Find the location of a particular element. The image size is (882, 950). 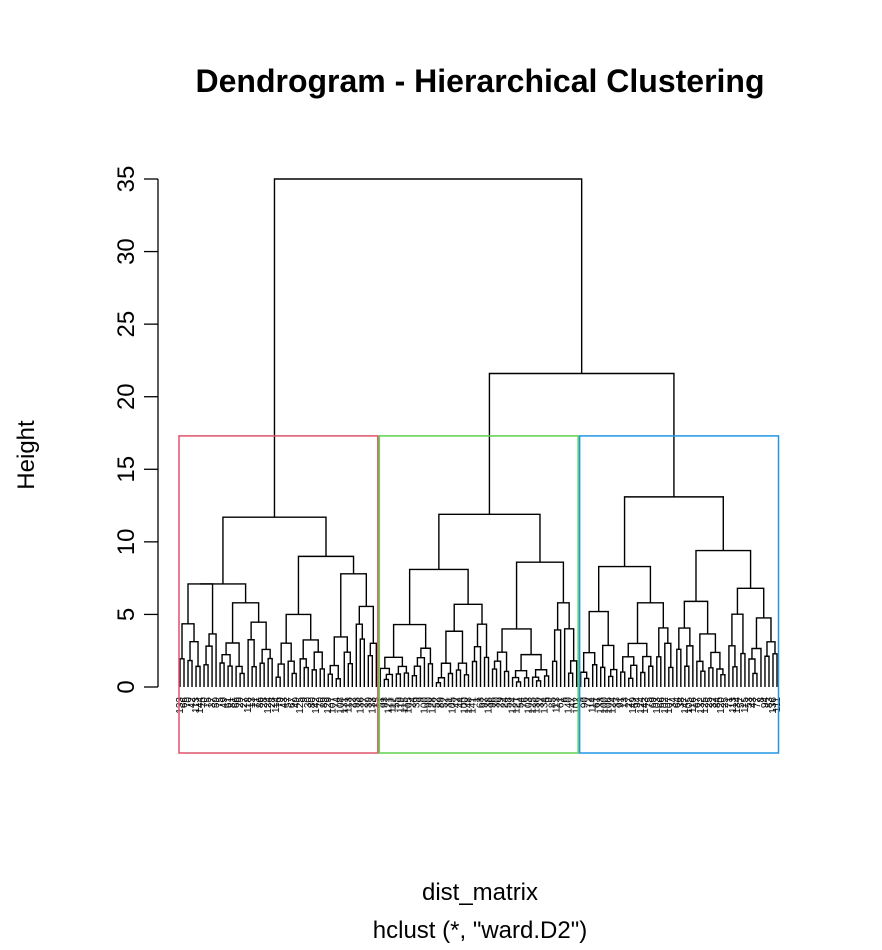

leaf-label: 30 is located at coordinates (308, 703).